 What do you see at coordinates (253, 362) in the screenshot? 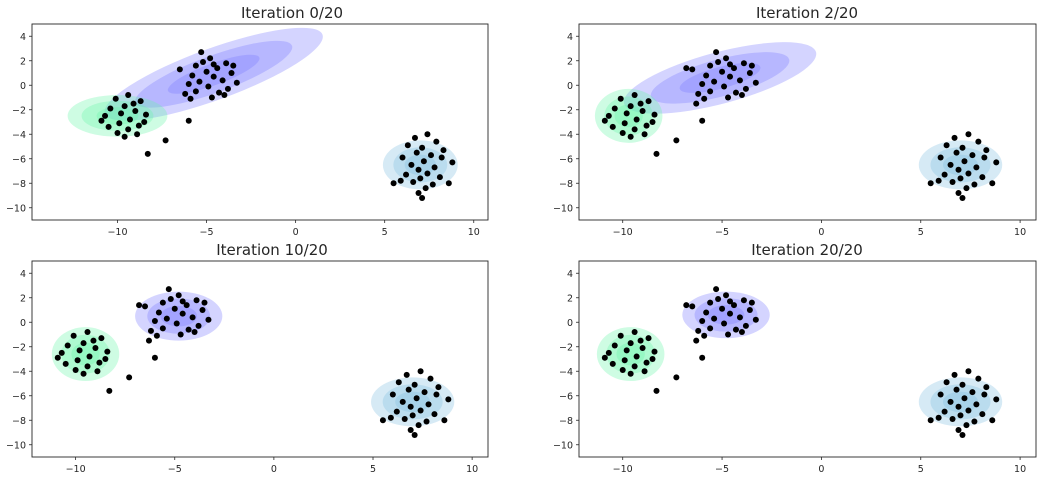
I see `plot-area` at bounding box center [253, 362].